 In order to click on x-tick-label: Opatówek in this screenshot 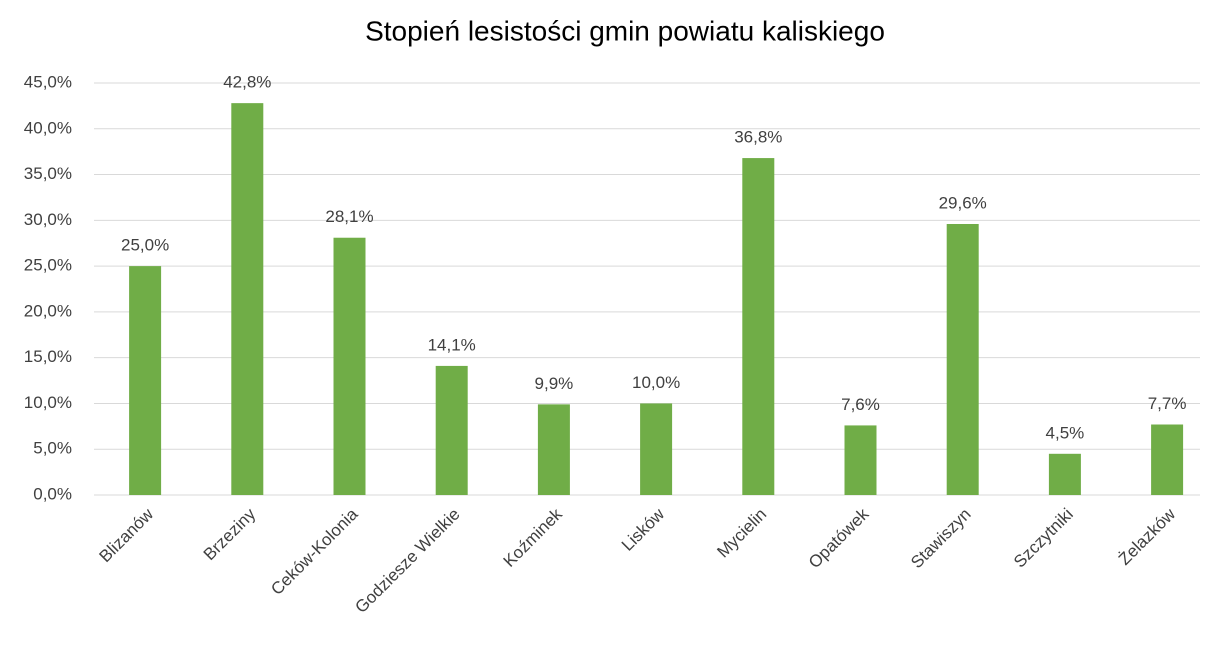, I will do `click(839, 538)`.